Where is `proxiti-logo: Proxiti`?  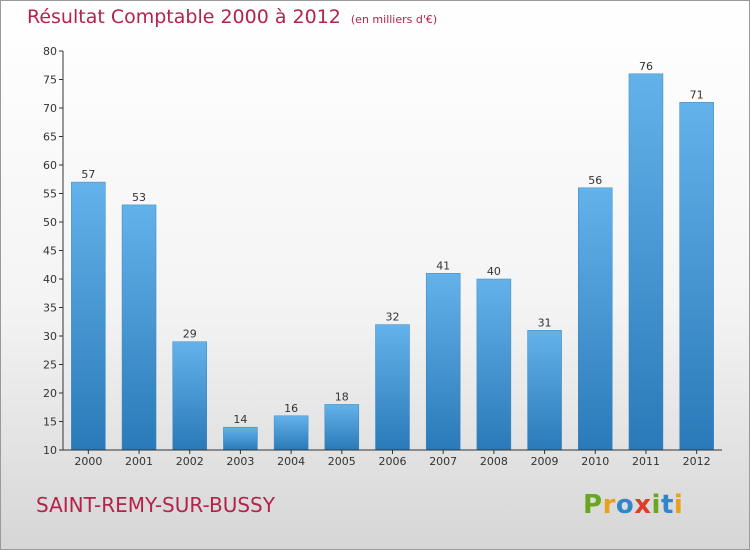
proxiti-logo: Proxiti is located at coordinates (633, 505).